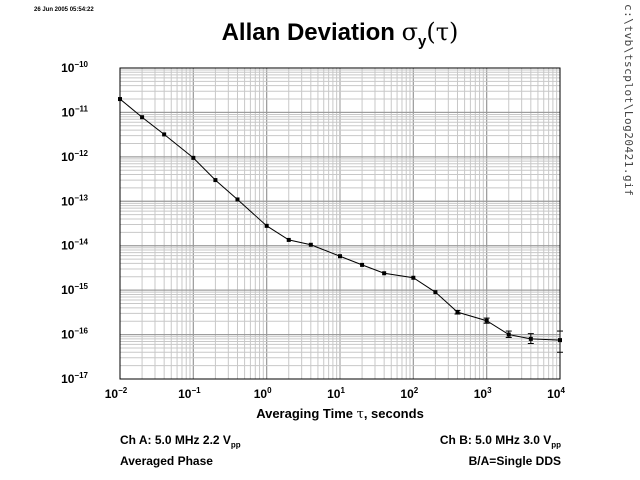 The height and width of the screenshot is (480, 640). I want to click on y-tick-label: 10−14, so click(74, 245).